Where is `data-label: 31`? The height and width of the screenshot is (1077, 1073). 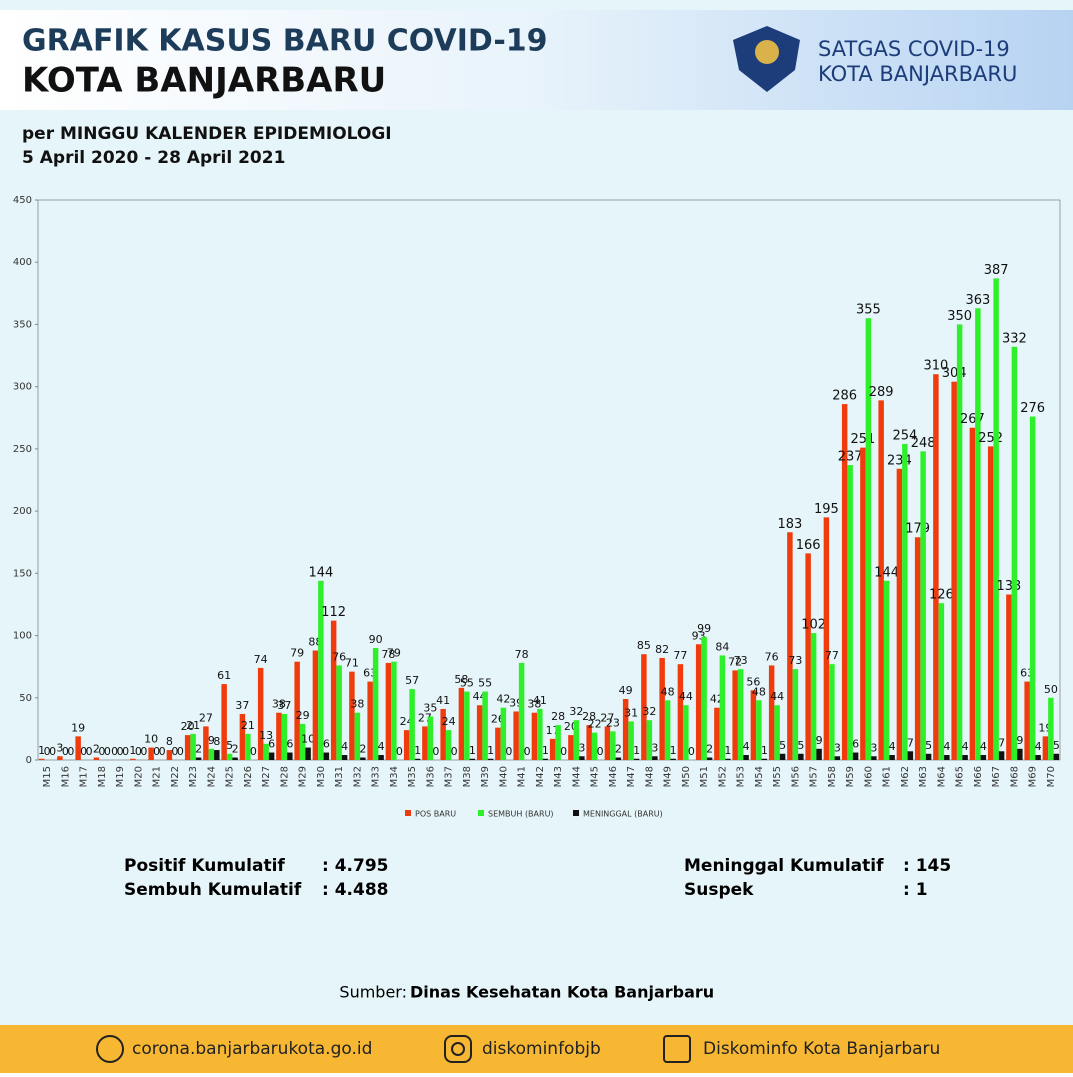 data-label: 31 is located at coordinates (631, 712).